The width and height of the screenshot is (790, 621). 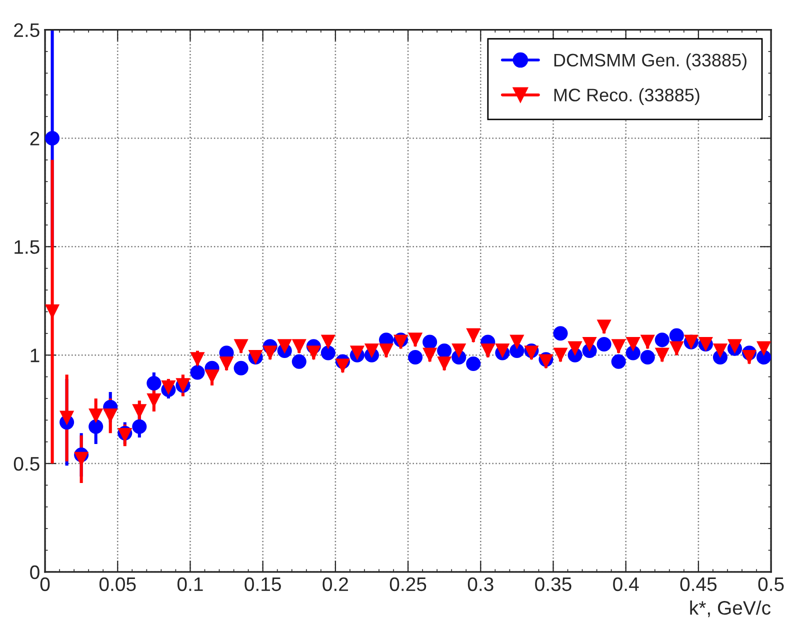 What do you see at coordinates (117, 584) in the screenshot?
I see `x-tick-label: 0.05` at bounding box center [117, 584].